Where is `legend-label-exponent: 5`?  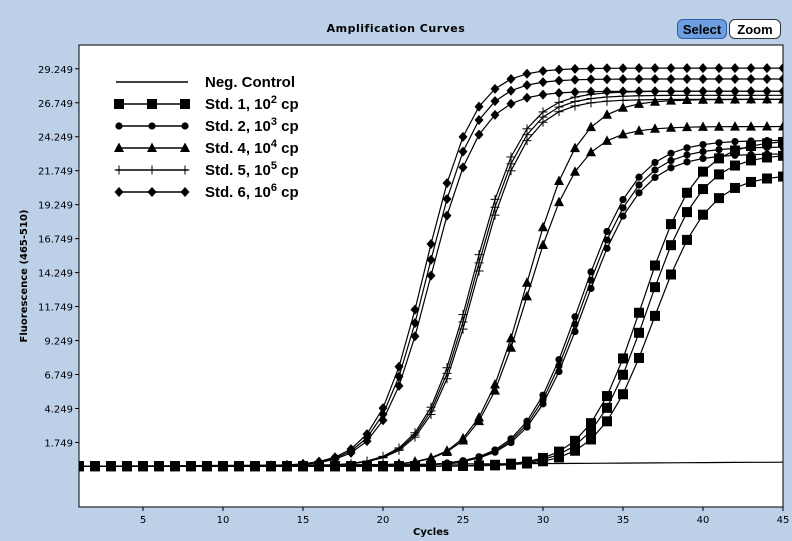 legend-label-exponent: 5 is located at coordinates (274, 166).